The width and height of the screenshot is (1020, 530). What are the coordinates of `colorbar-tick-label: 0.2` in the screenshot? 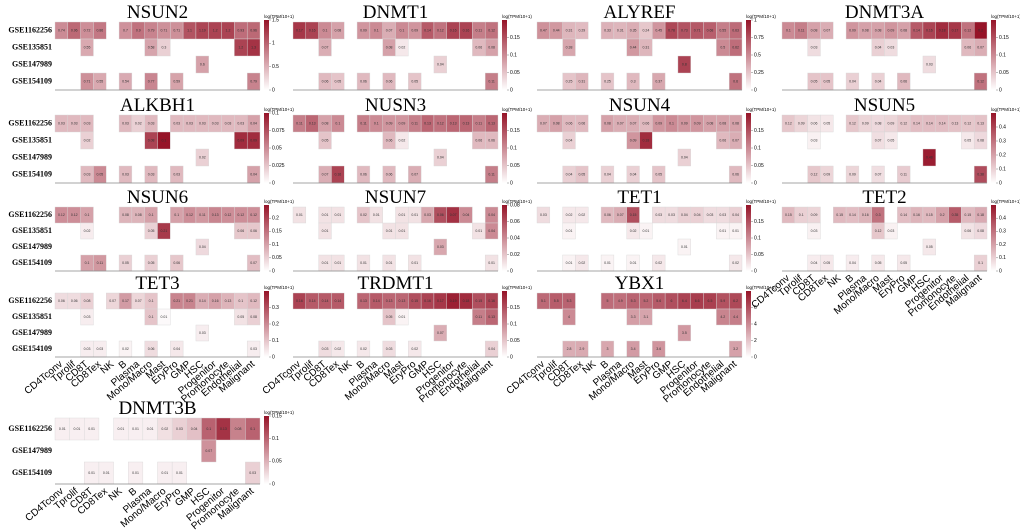 It's located at (275, 219).